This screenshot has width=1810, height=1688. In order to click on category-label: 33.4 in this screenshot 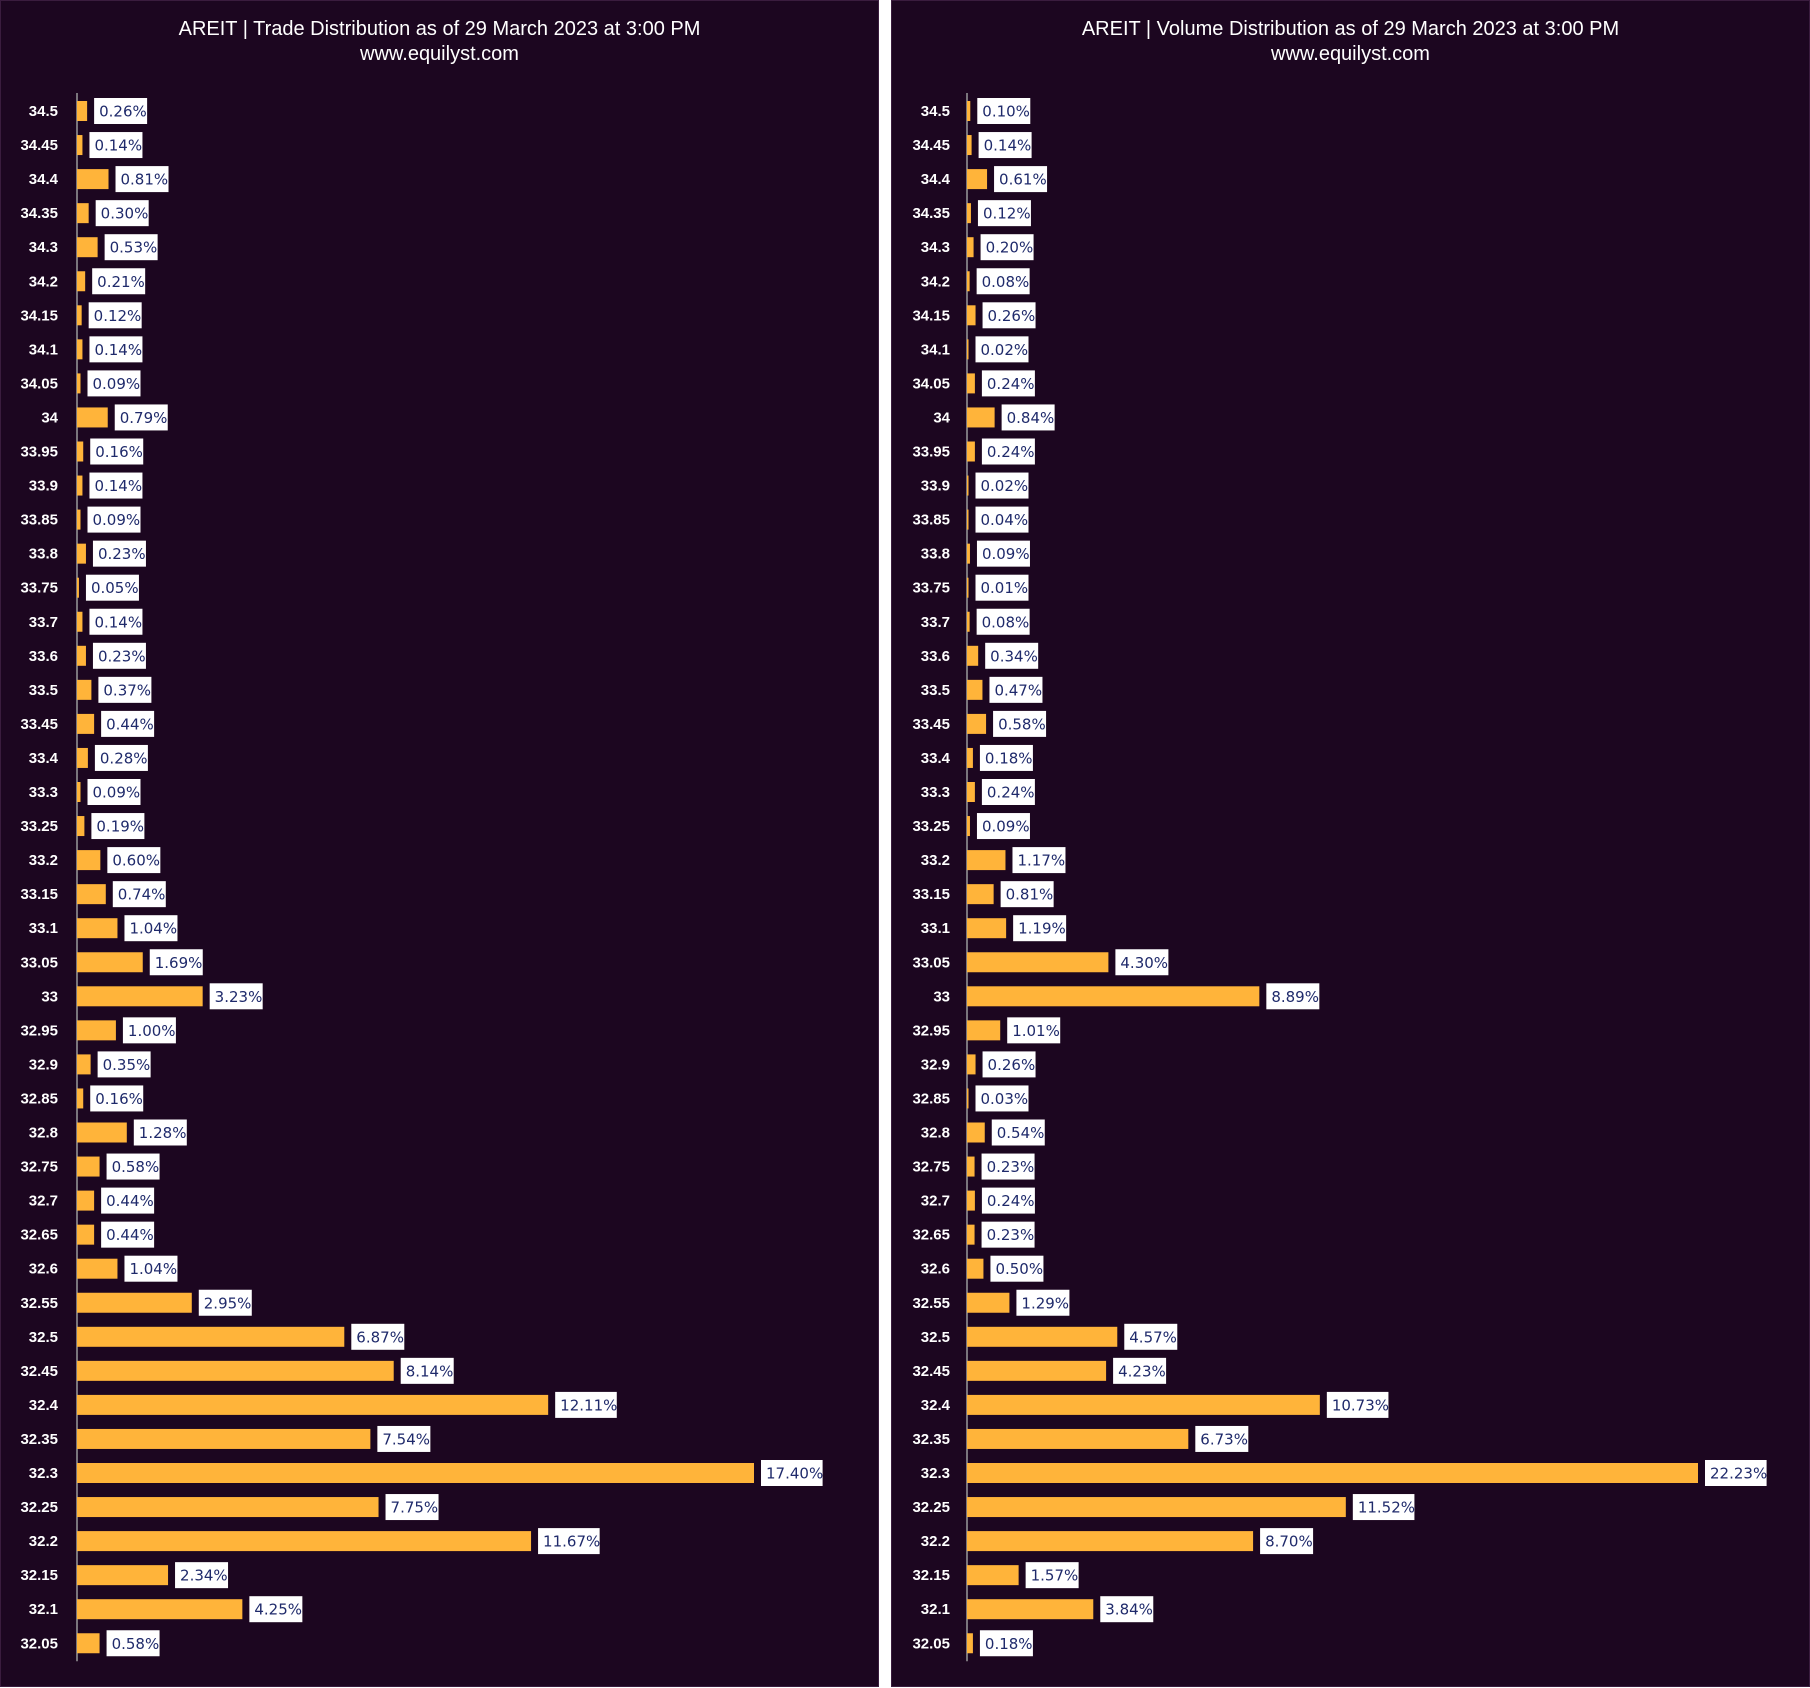, I will do `click(936, 758)`.